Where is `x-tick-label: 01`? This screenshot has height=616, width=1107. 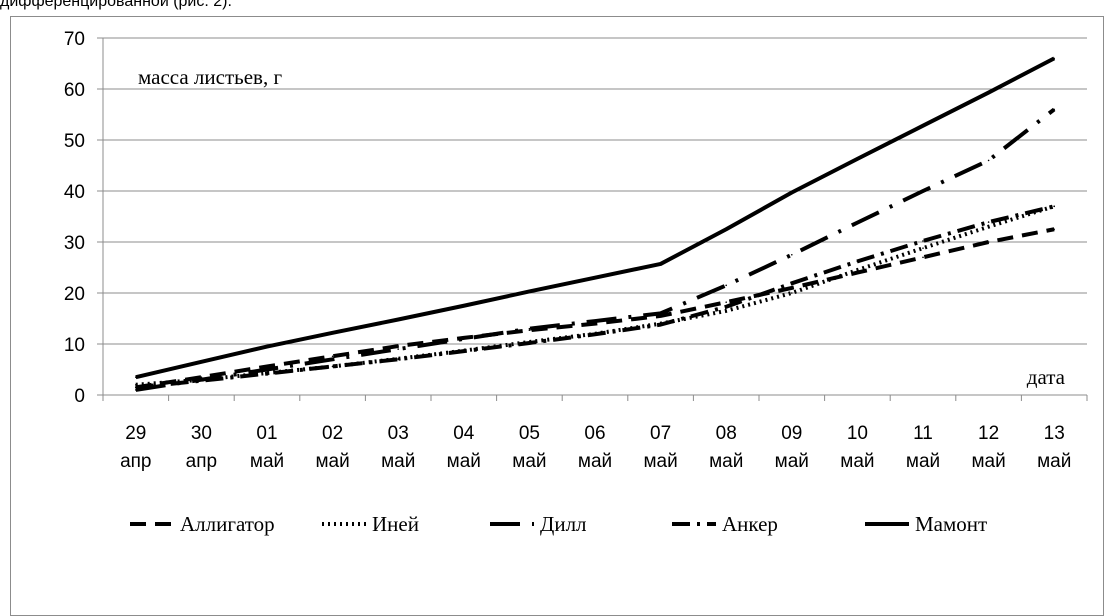
x-tick-label: 01 is located at coordinates (266, 433).